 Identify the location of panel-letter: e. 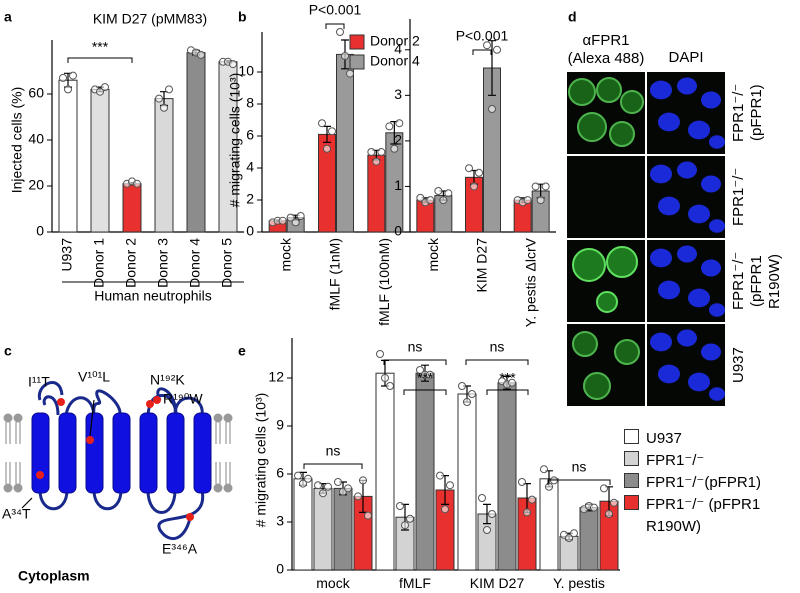
(242, 351).